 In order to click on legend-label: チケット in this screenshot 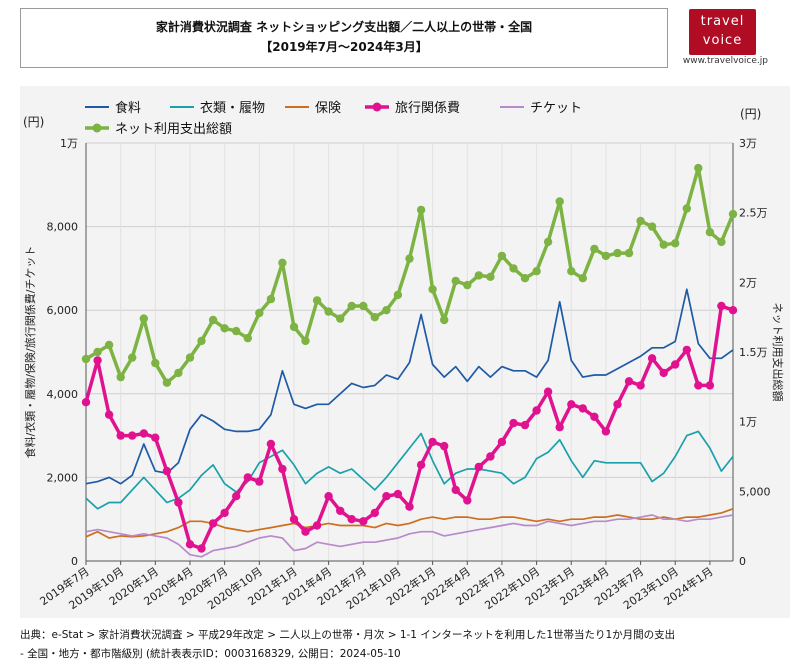, I will do `click(556, 108)`.